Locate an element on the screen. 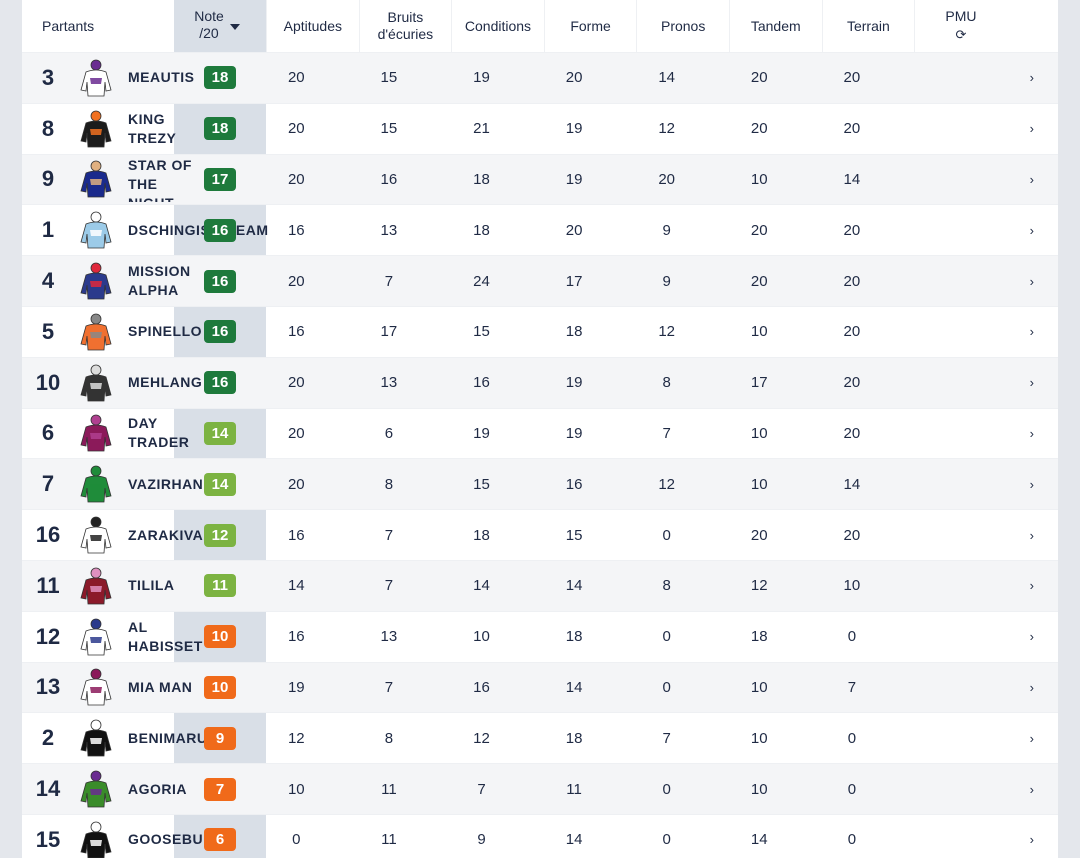 Image resolution: width=1080 pixels, height=858 pixels. header-partants: Partants is located at coordinates (98, 26).